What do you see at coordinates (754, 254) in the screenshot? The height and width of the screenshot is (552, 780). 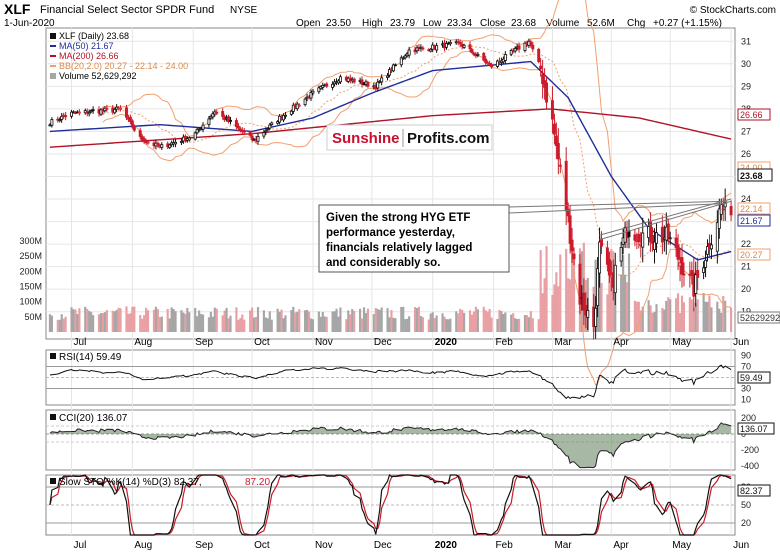 I see `badge-bb-lower-bg` at bounding box center [754, 254].